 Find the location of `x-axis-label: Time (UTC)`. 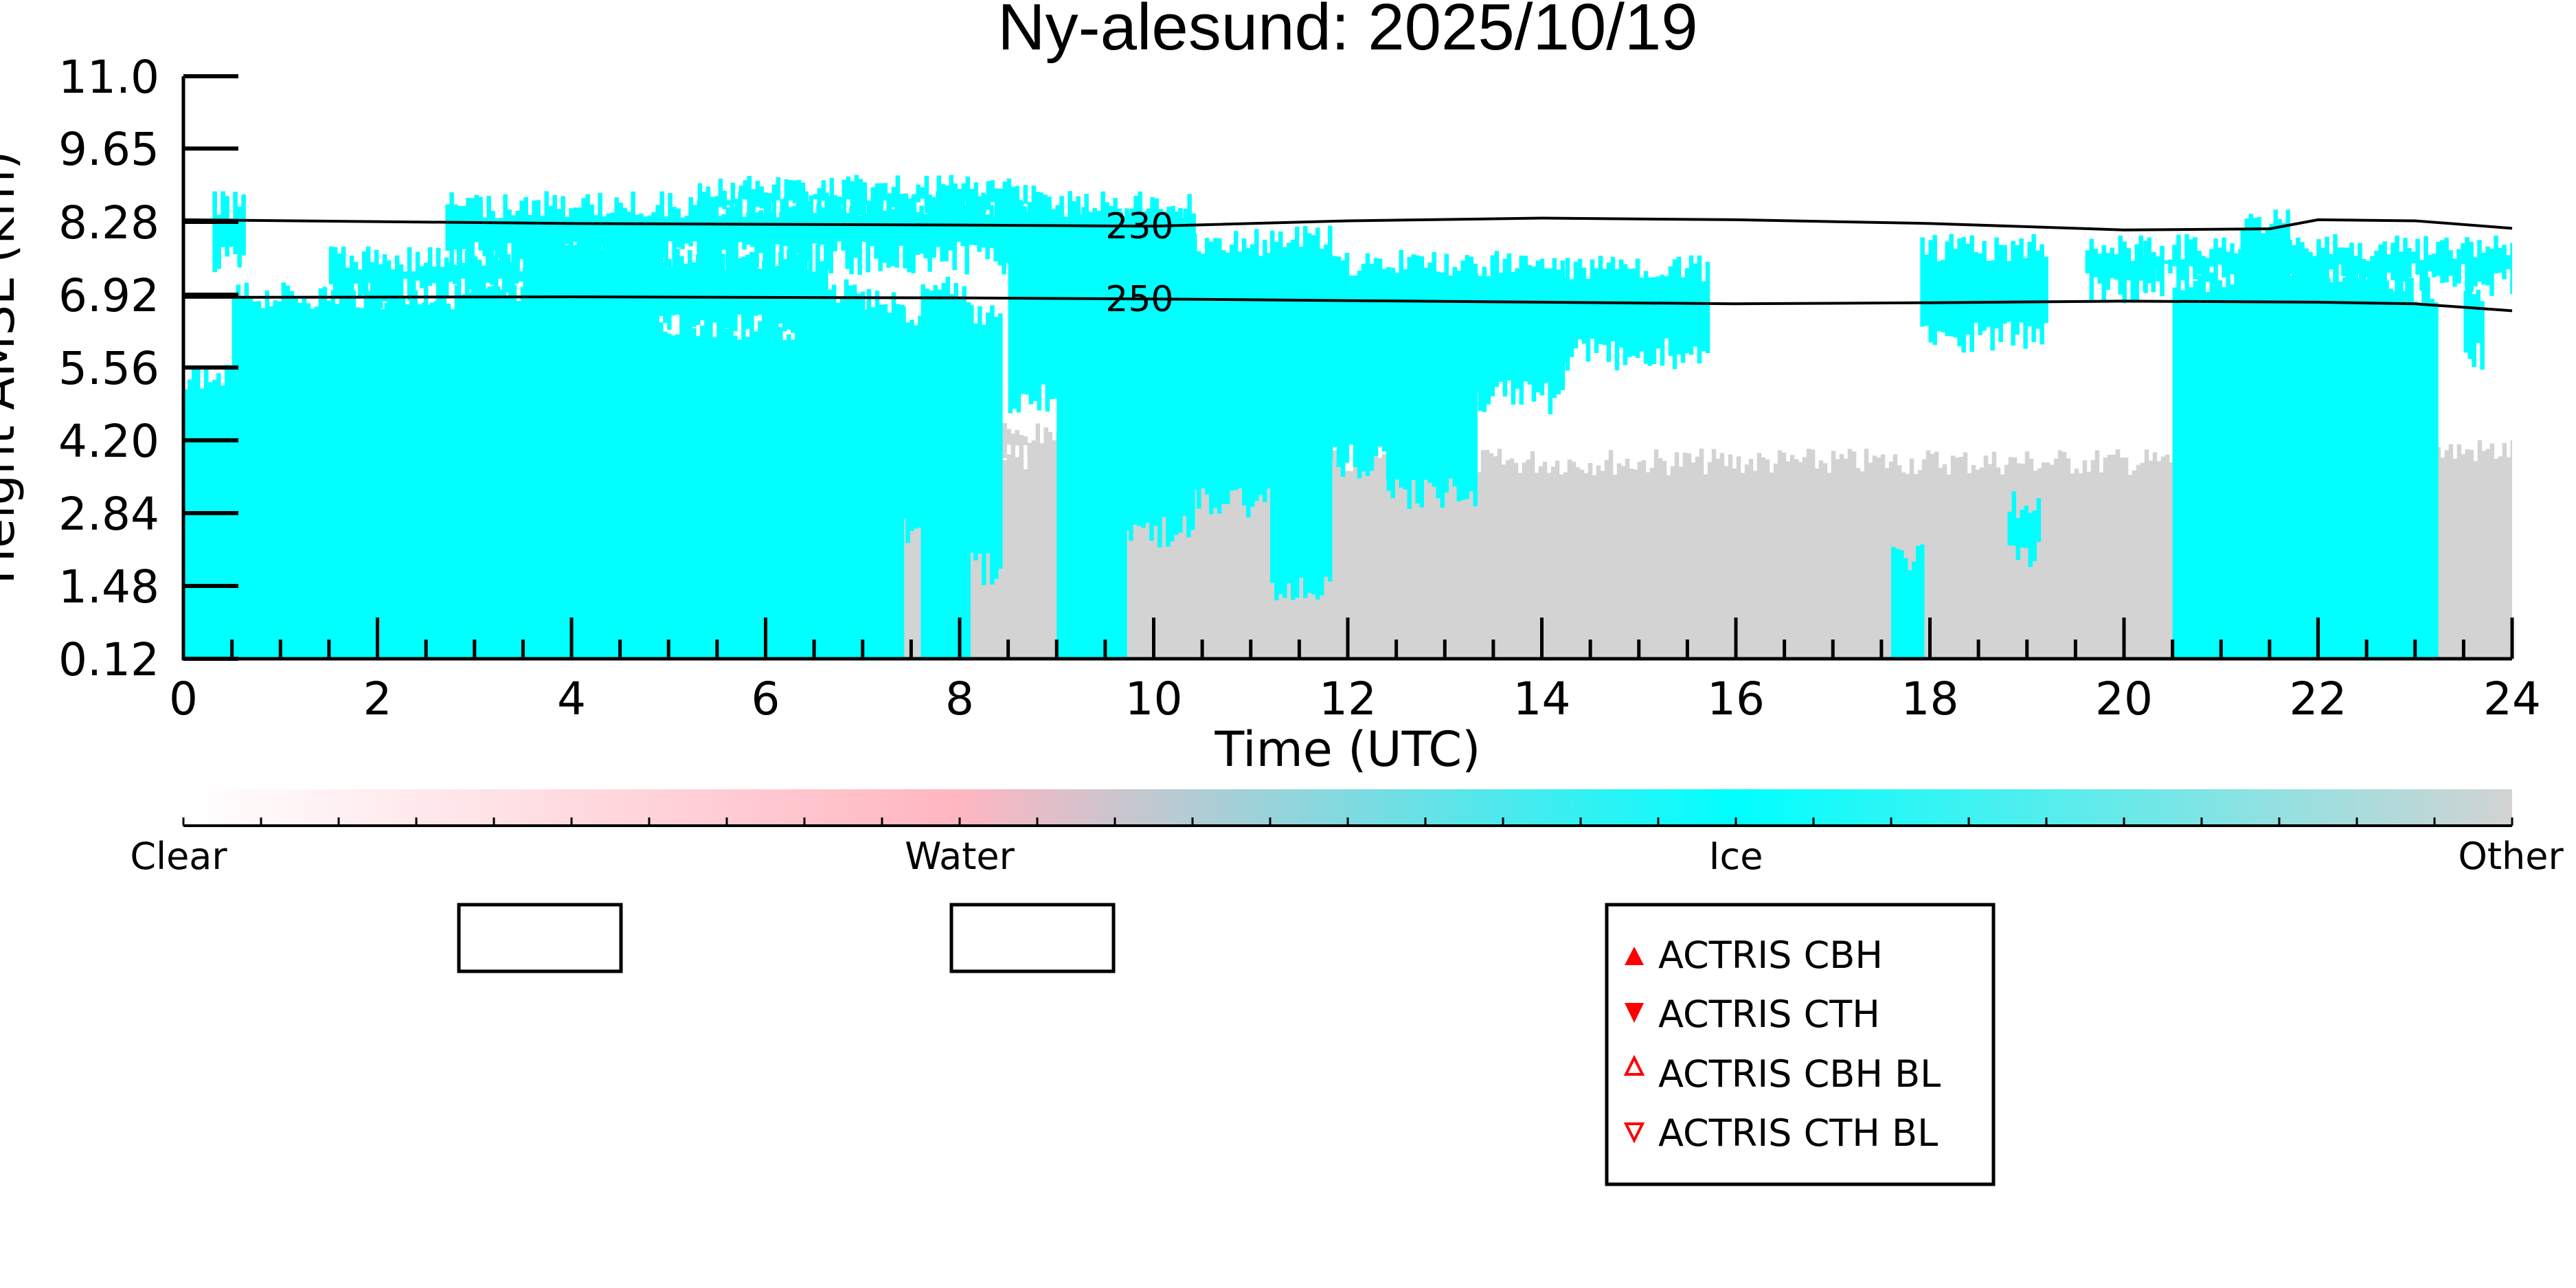

x-axis-label: Time (UTC) is located at coordinates (1347, 749).